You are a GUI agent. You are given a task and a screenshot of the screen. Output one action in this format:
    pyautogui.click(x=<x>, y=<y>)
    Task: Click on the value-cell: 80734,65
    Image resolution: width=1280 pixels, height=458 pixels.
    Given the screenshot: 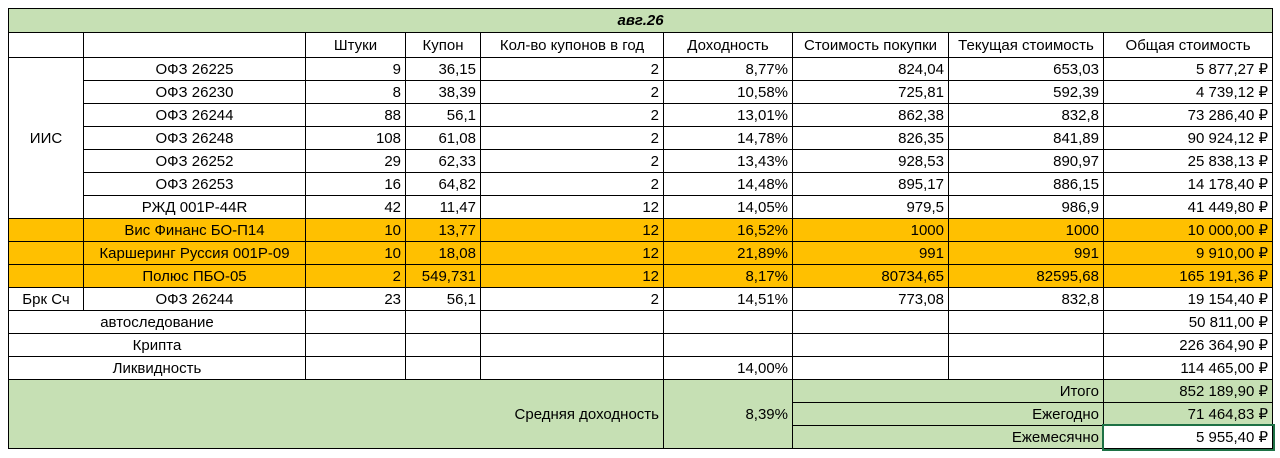 What is the action you would take?
    pyautogui.click(x=870, y=276)
    